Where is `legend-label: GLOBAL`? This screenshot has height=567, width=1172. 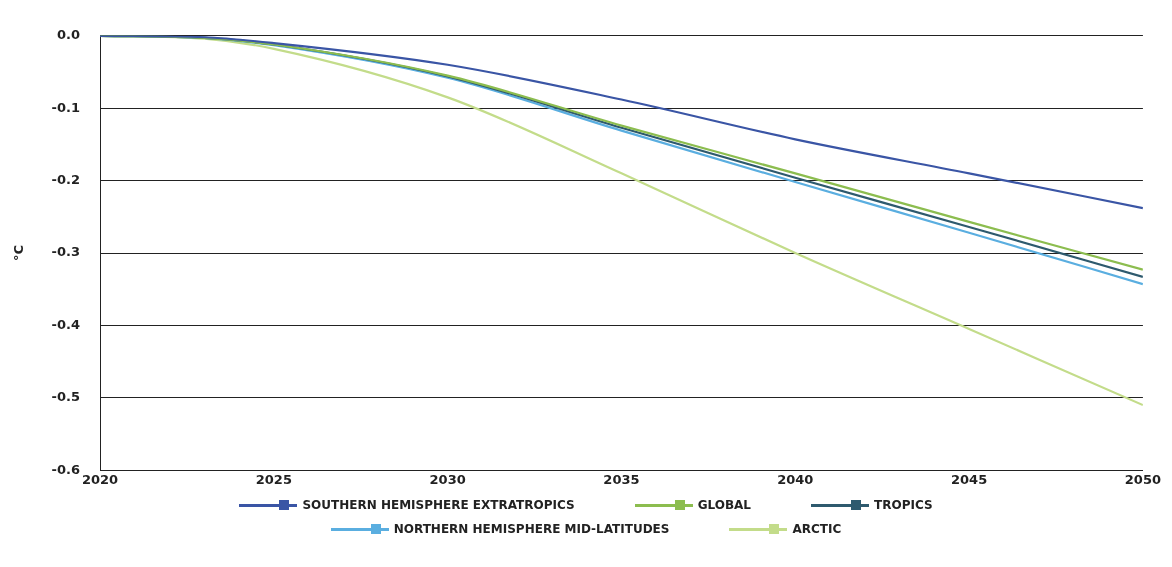 legend-label: GLOBAL is located at coordinates (724, 505).